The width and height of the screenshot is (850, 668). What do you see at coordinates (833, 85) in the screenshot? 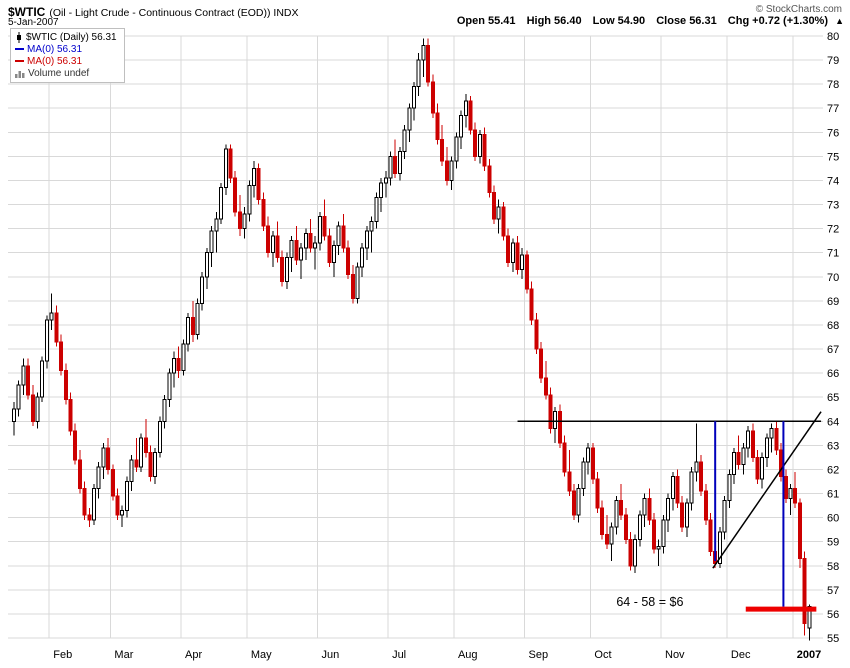
I see `svg-text: 78` at bounding box center [833, 85].